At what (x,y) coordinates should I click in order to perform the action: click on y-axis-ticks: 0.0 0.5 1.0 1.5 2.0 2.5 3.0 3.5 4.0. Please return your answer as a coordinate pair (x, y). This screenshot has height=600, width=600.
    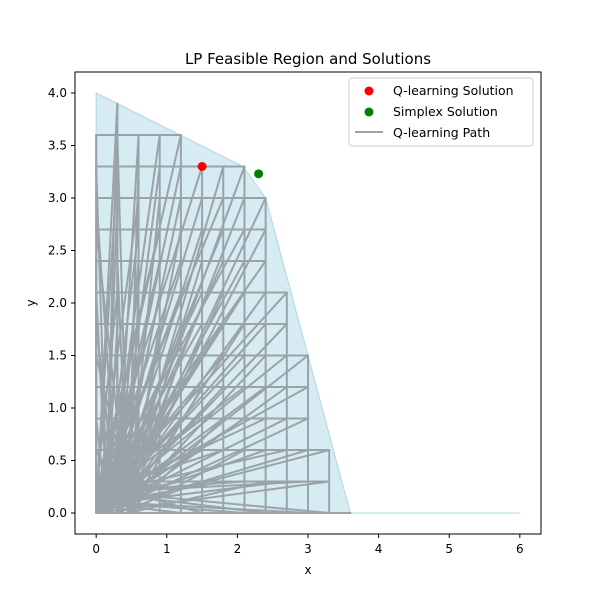
    Looking at the image, I should click on (61, 303).